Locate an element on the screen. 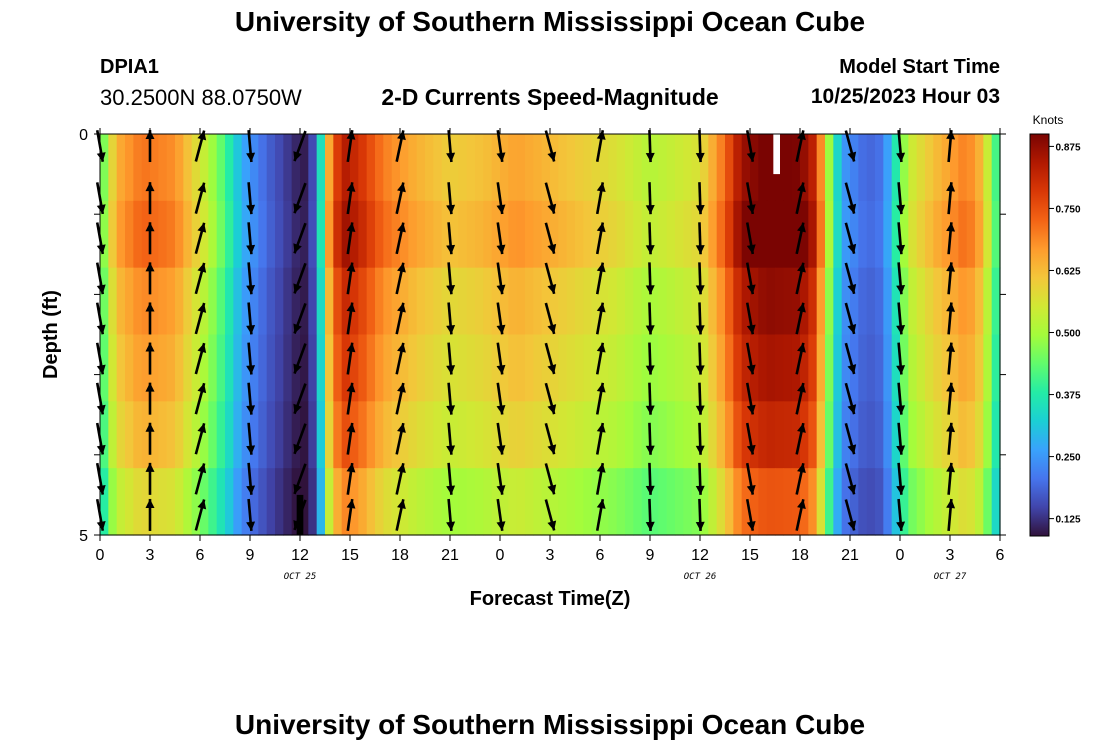  colorbar-tick-label: 0.750 is located at coordinates (1067, 209).